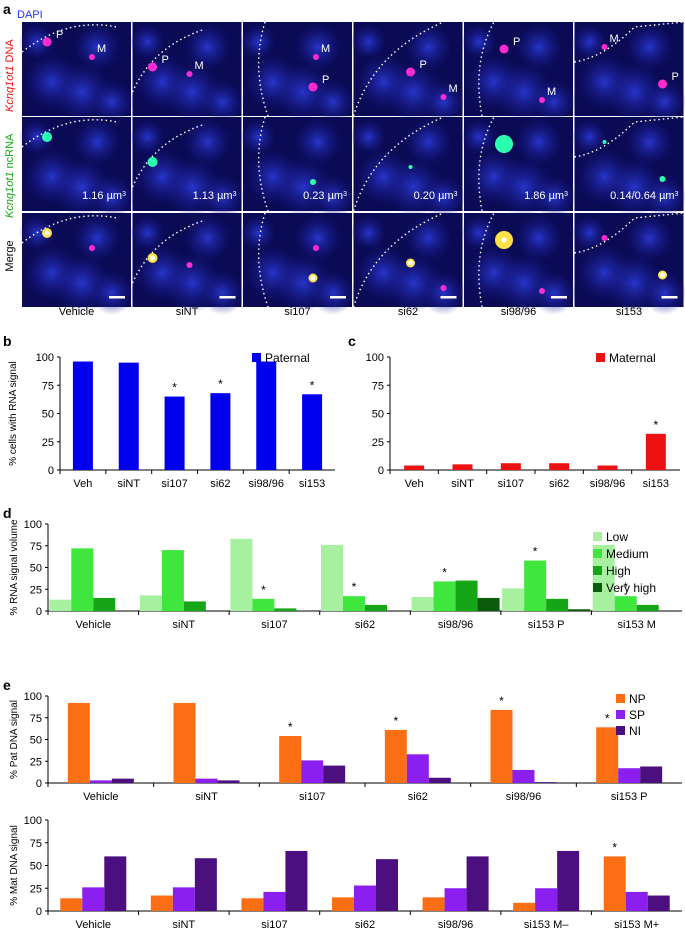  What do you see at coordinates (523, 797) in the screenshot?
I see `x-tick-label: si98/96` at bounding box center [523, 797].